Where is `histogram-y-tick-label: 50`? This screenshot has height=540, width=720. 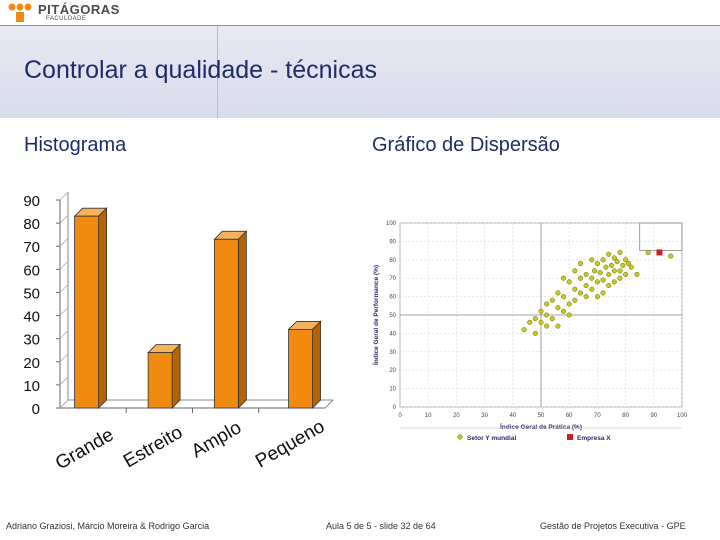 histogram-y-tick-label: 50 is located at coordinates (31, 293).